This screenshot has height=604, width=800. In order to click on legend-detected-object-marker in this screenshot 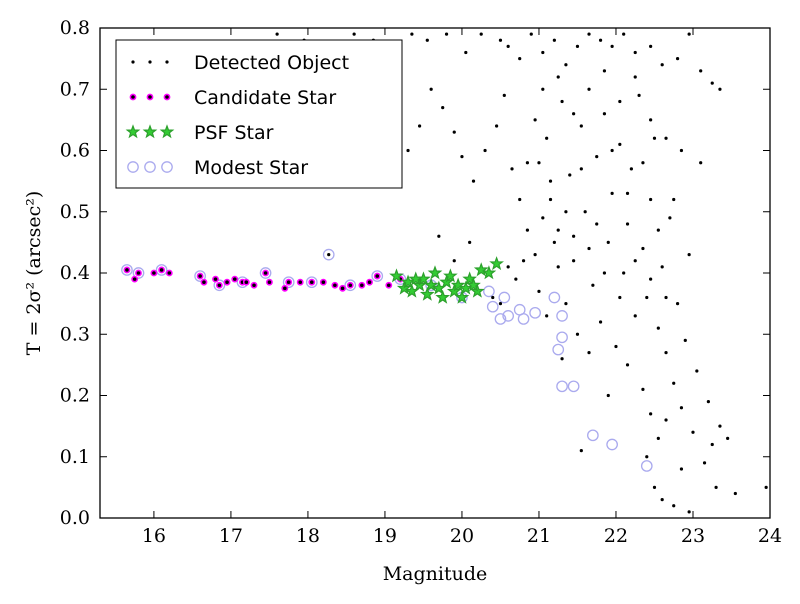, I will do `click(133, 62)`.